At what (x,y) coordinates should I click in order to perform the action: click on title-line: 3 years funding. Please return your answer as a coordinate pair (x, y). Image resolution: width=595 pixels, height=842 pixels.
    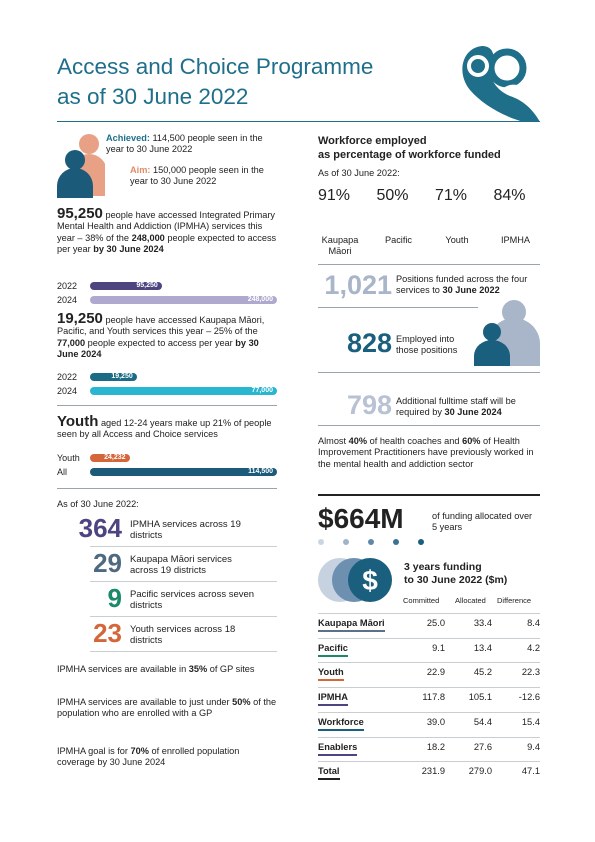
    Looking at the image, I should click on (443, 567).